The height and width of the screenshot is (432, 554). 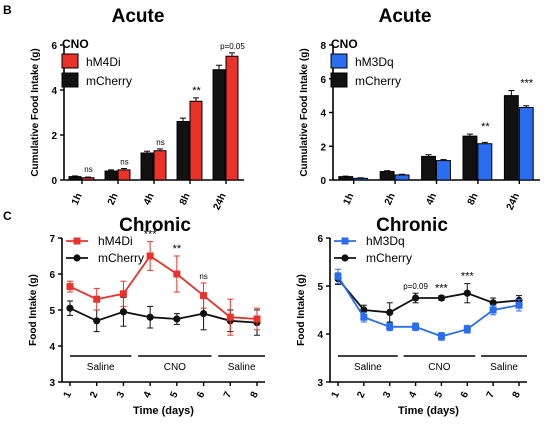 What do you see at coordinates (385, 241) in the screenshot?
I see `legend-label: hM3Dq` at bounding box center [385, 241].